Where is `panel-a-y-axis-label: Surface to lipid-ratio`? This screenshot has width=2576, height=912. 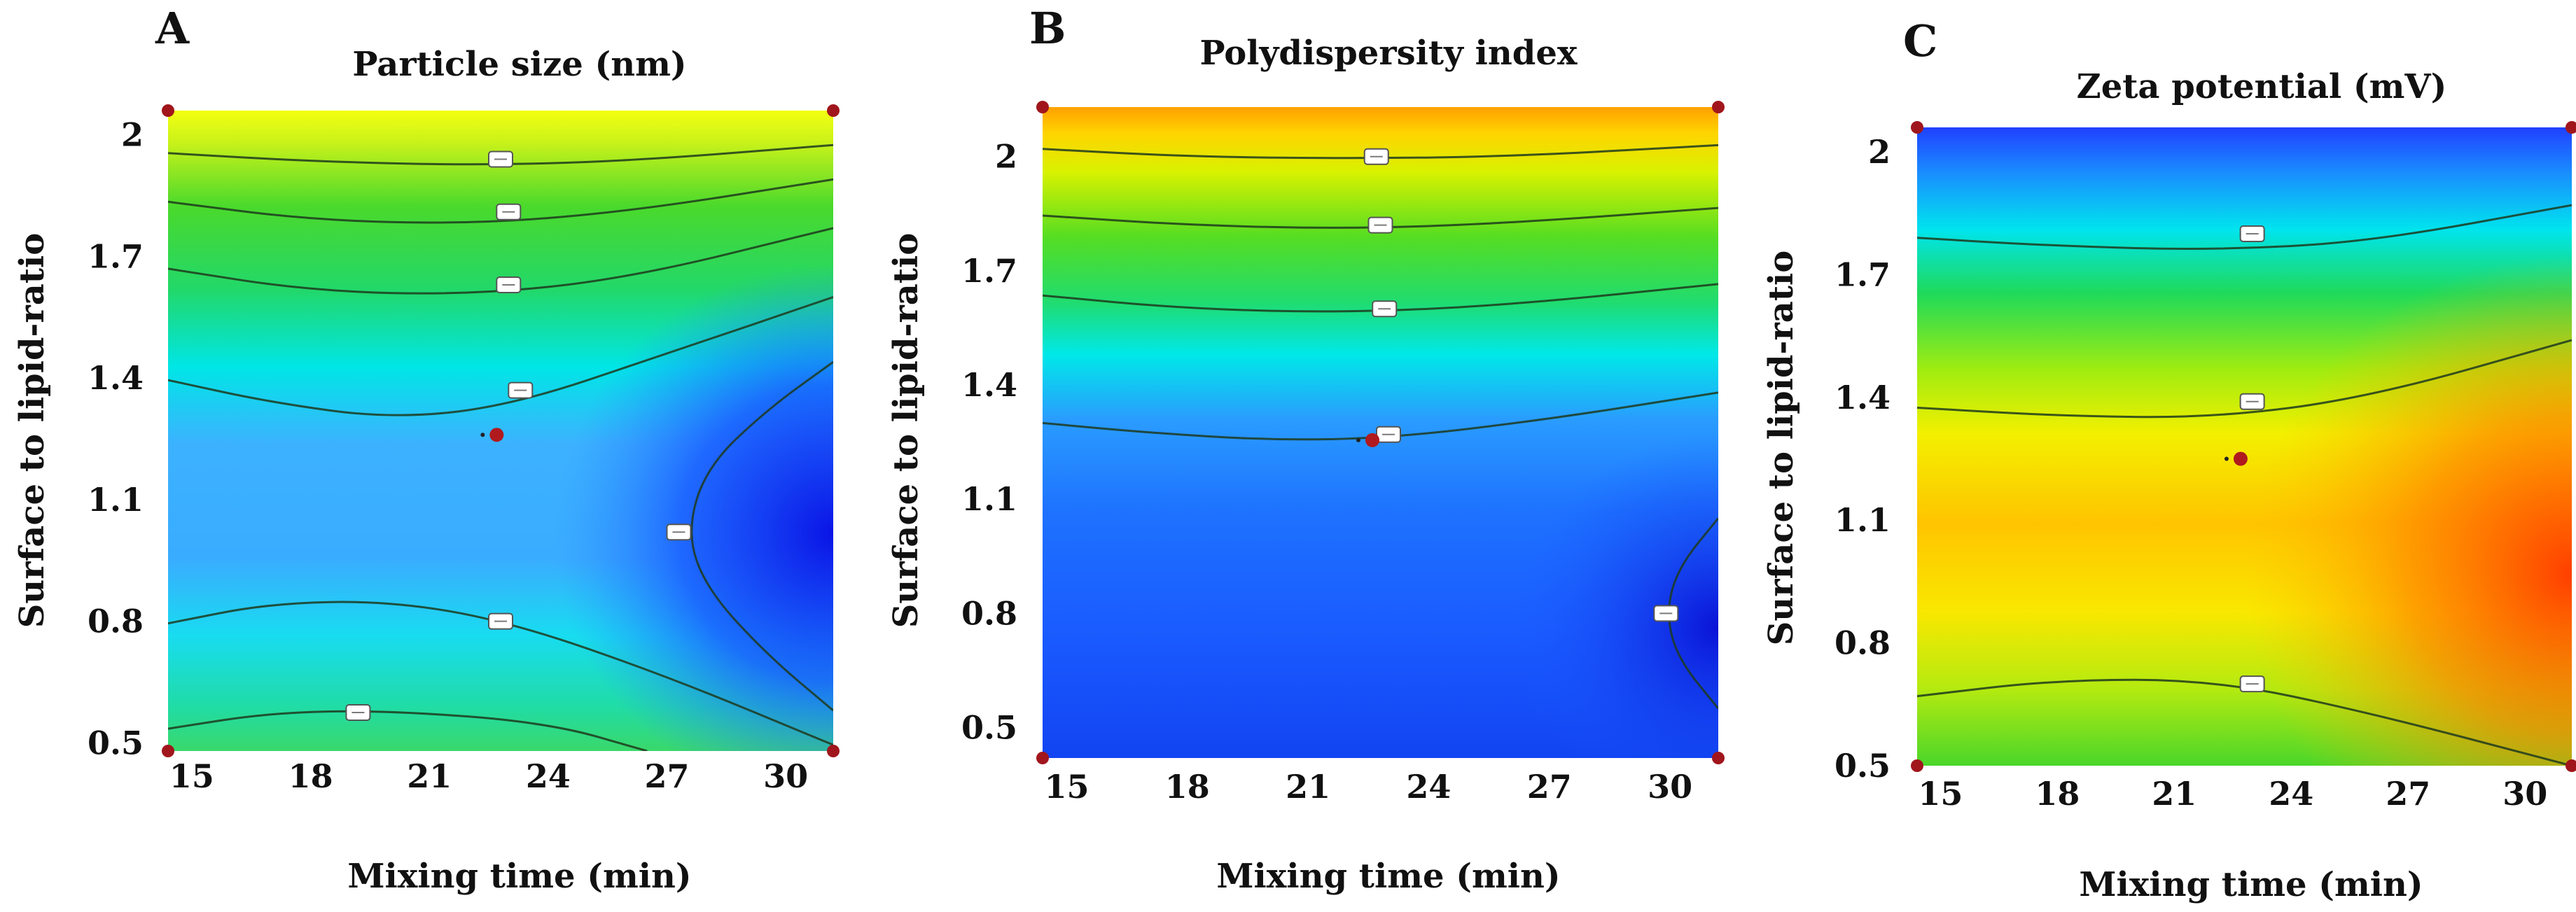
panel-a-y-axis-label: Surface to lipid-ratio is located at coordinates (32, 431).